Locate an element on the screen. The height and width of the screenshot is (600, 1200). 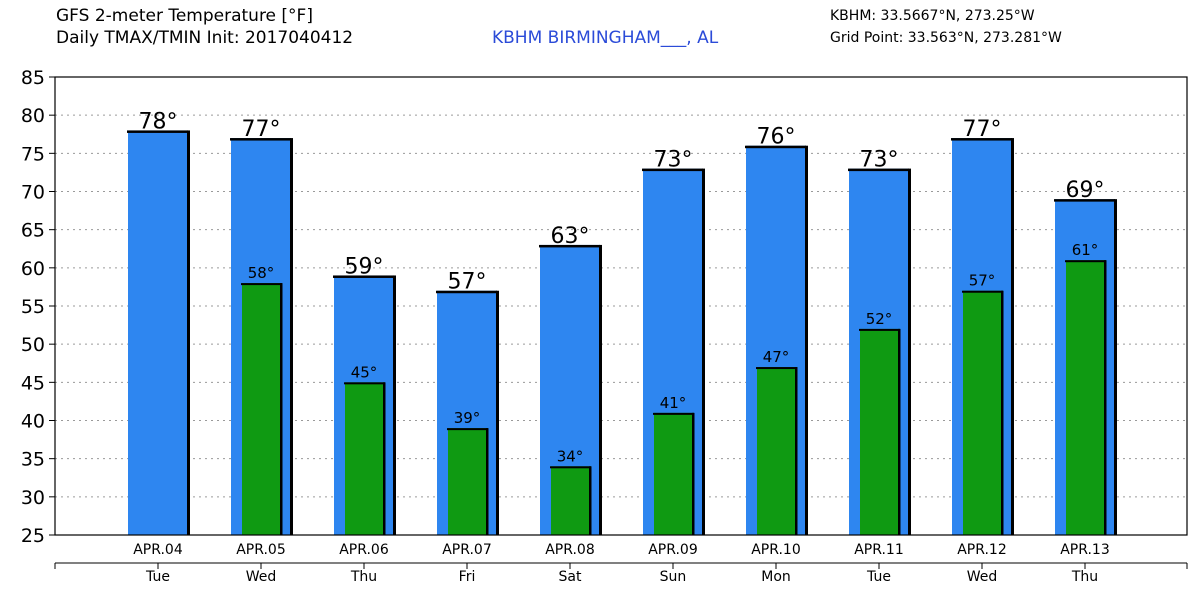
tmin-value-label: 41° is located at coordinates (673, 403).